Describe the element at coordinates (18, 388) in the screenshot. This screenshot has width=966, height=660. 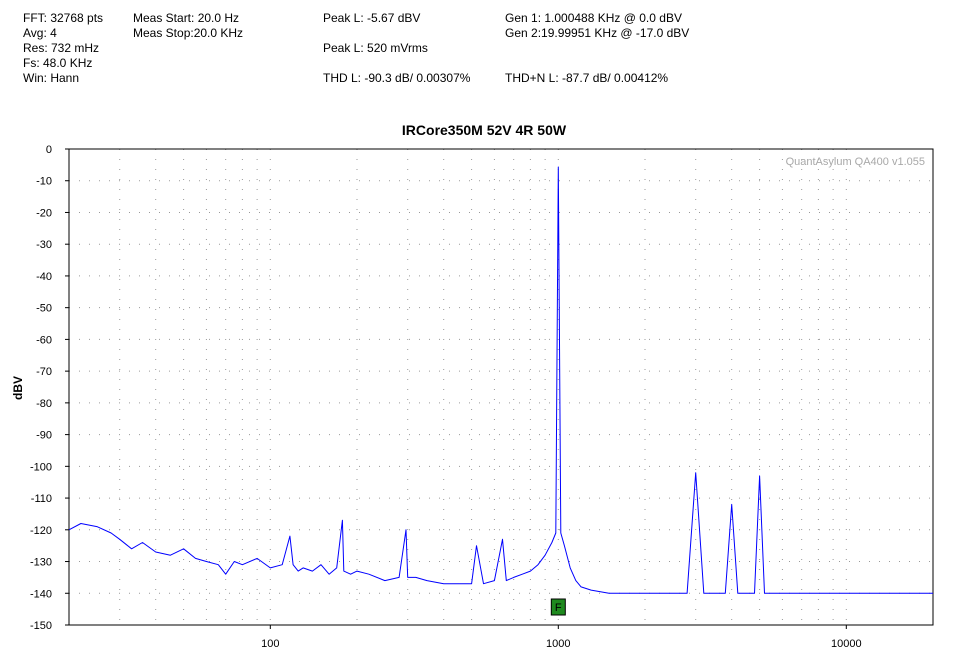
I see `y-axis-label: dBV` at that location.